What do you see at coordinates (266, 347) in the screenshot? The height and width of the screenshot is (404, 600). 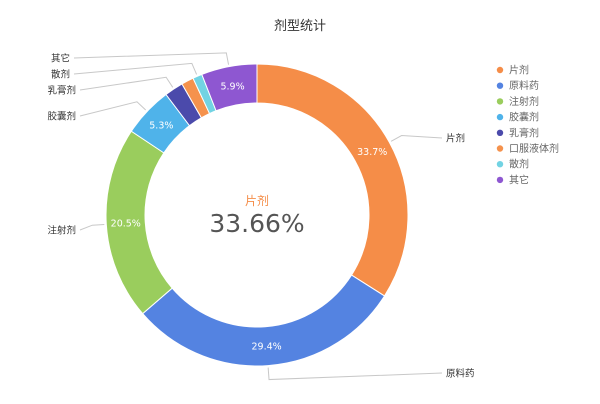 I see `slice-value-label-1: 29.4%` at bounding box center [266, 347].